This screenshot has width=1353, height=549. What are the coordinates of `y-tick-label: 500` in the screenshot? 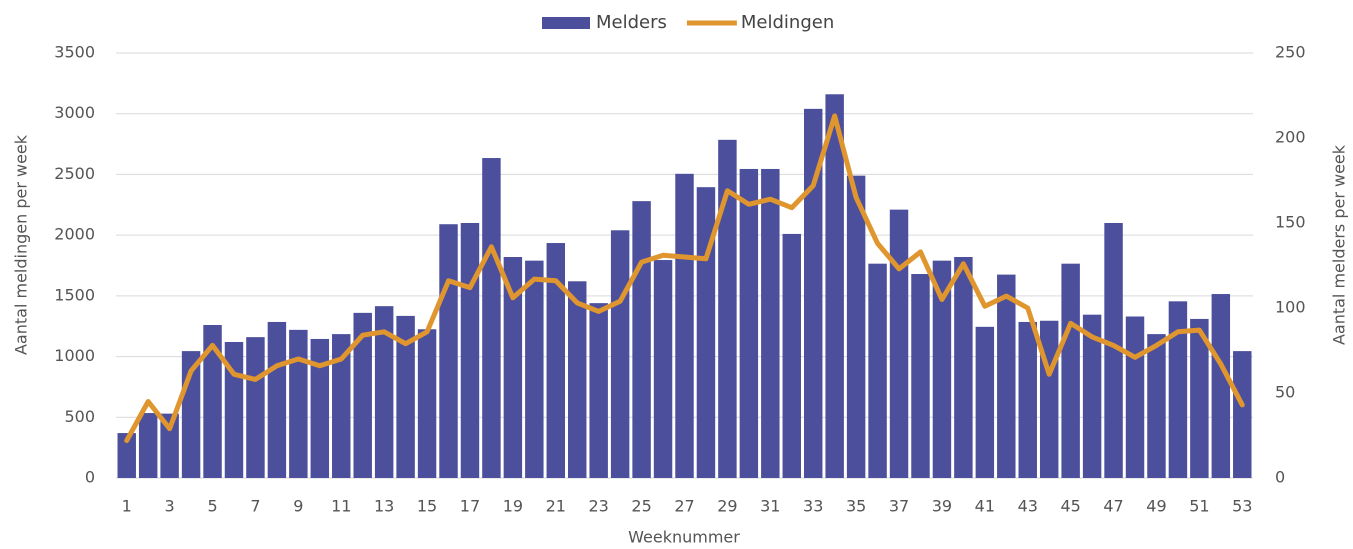 It's located at (79, 416).